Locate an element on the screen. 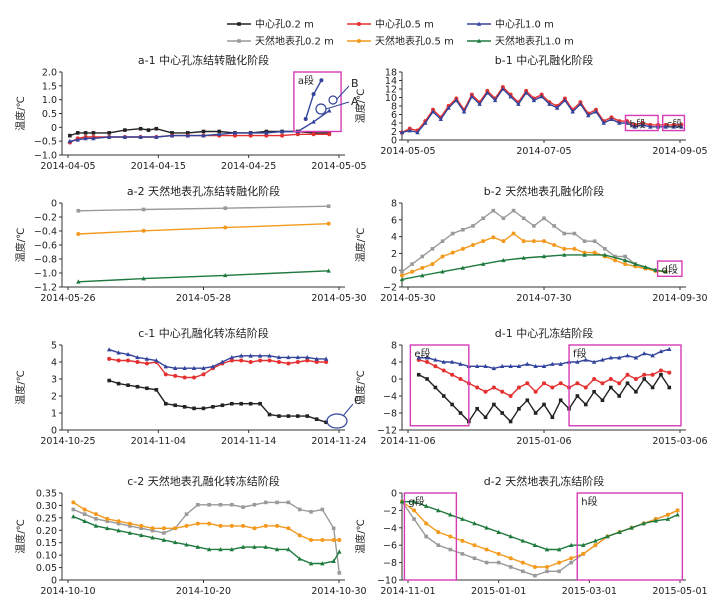  segment-label: e段 is located at coordinates (422, 353).